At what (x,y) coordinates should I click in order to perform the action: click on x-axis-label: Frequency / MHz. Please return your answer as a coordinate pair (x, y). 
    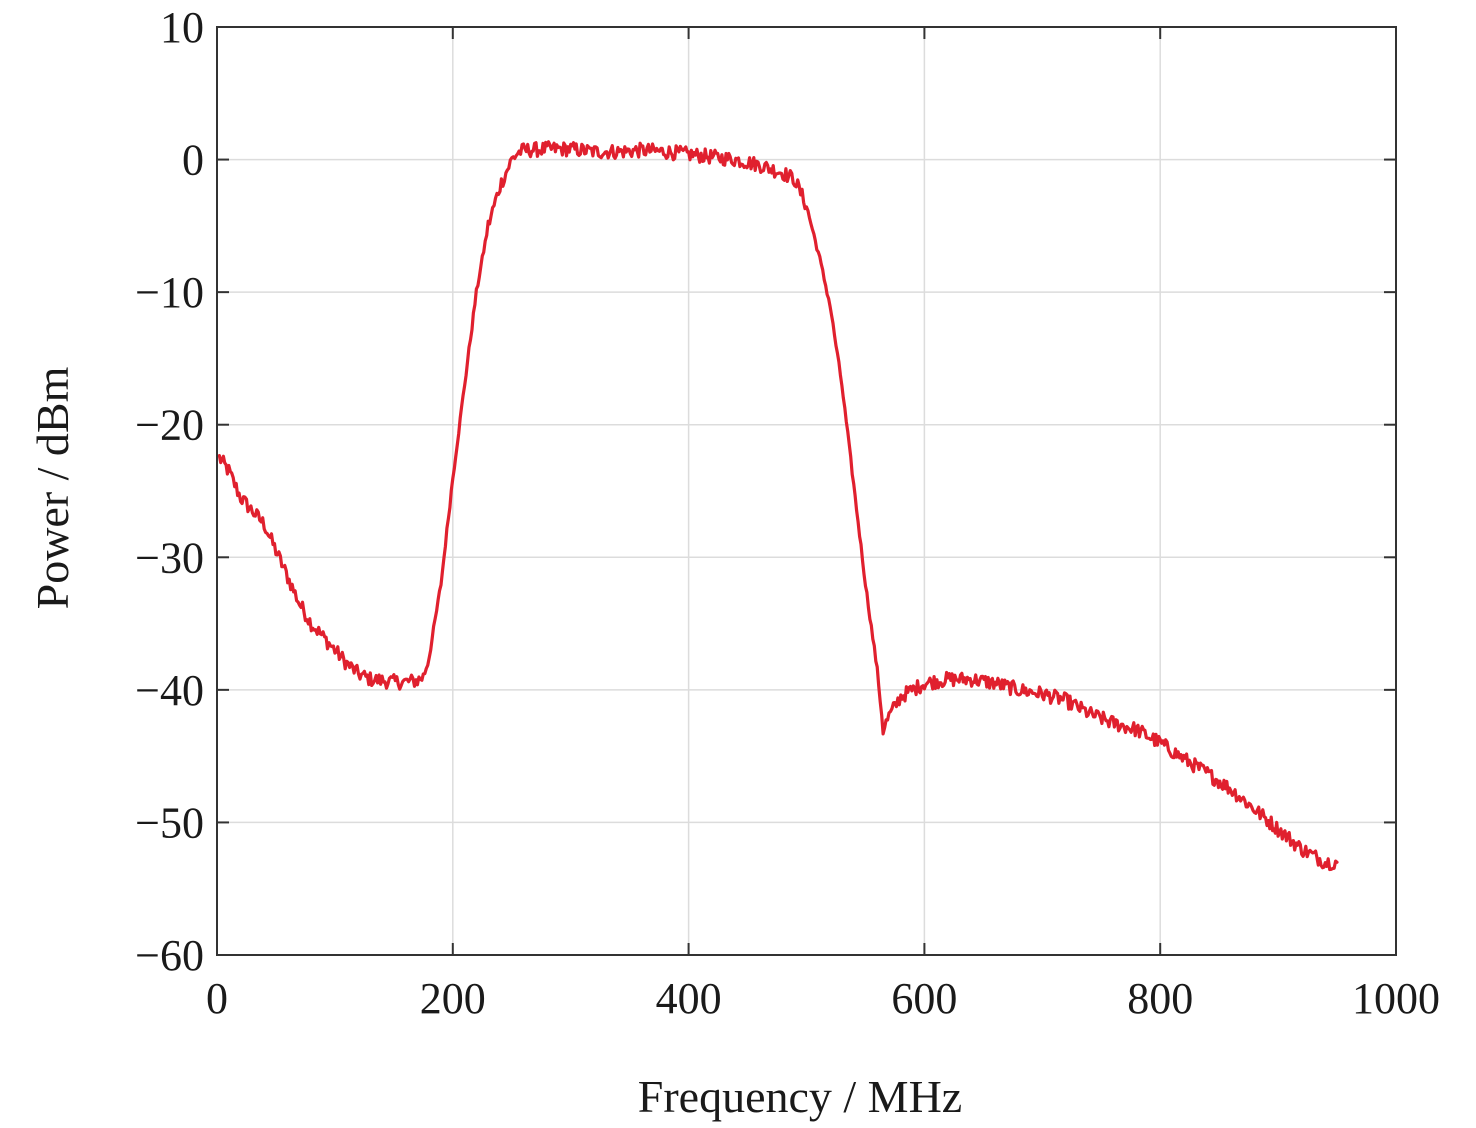
    Looking at the image, I should click on (800, 1096).